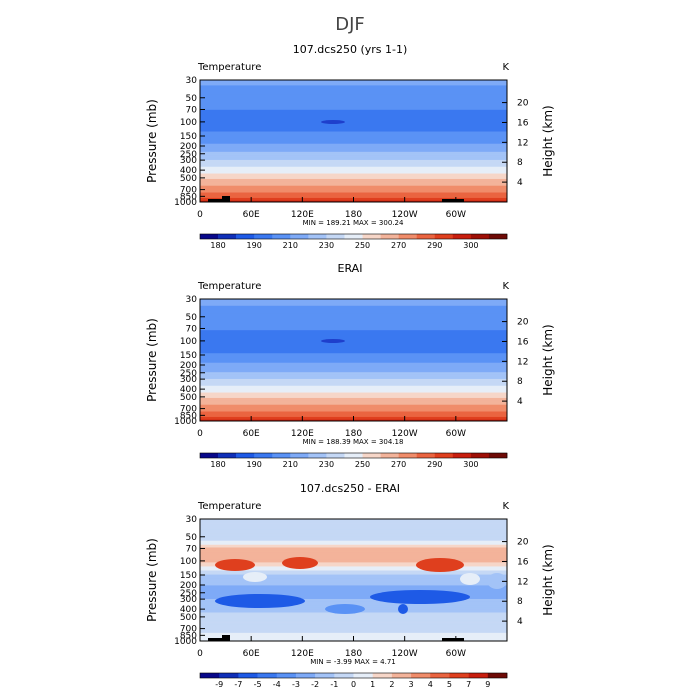 Image resolution: width=700 pixels, height=700 pixels. I want to click on y-tick-label: 850, so click(188, 197).